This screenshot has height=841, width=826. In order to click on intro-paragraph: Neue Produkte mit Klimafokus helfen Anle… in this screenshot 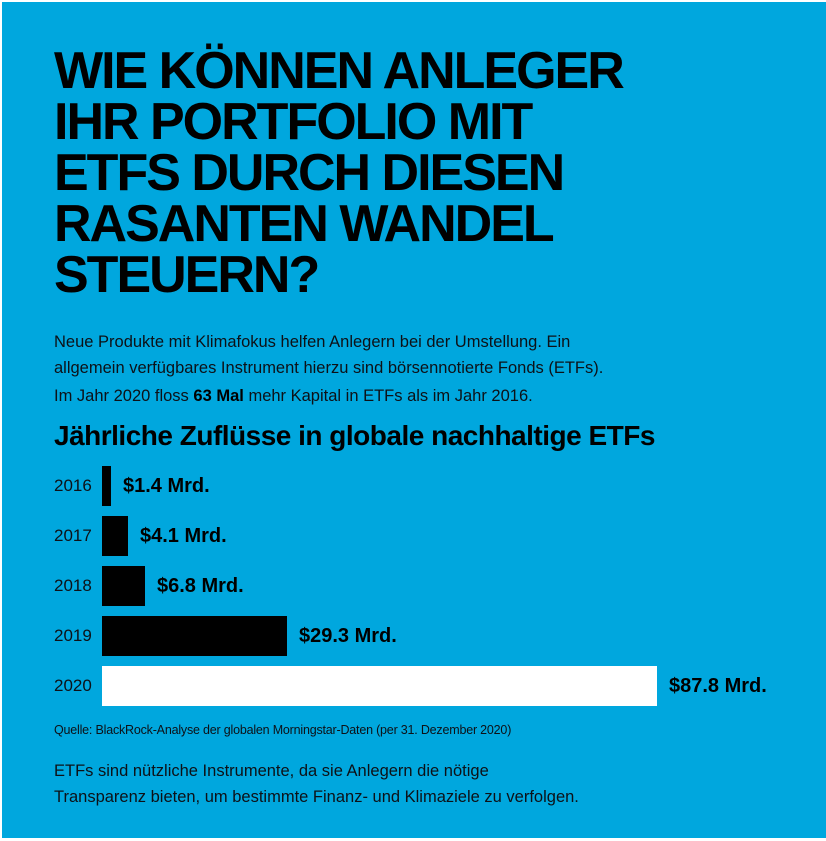, I will do `click(412, 355)`.